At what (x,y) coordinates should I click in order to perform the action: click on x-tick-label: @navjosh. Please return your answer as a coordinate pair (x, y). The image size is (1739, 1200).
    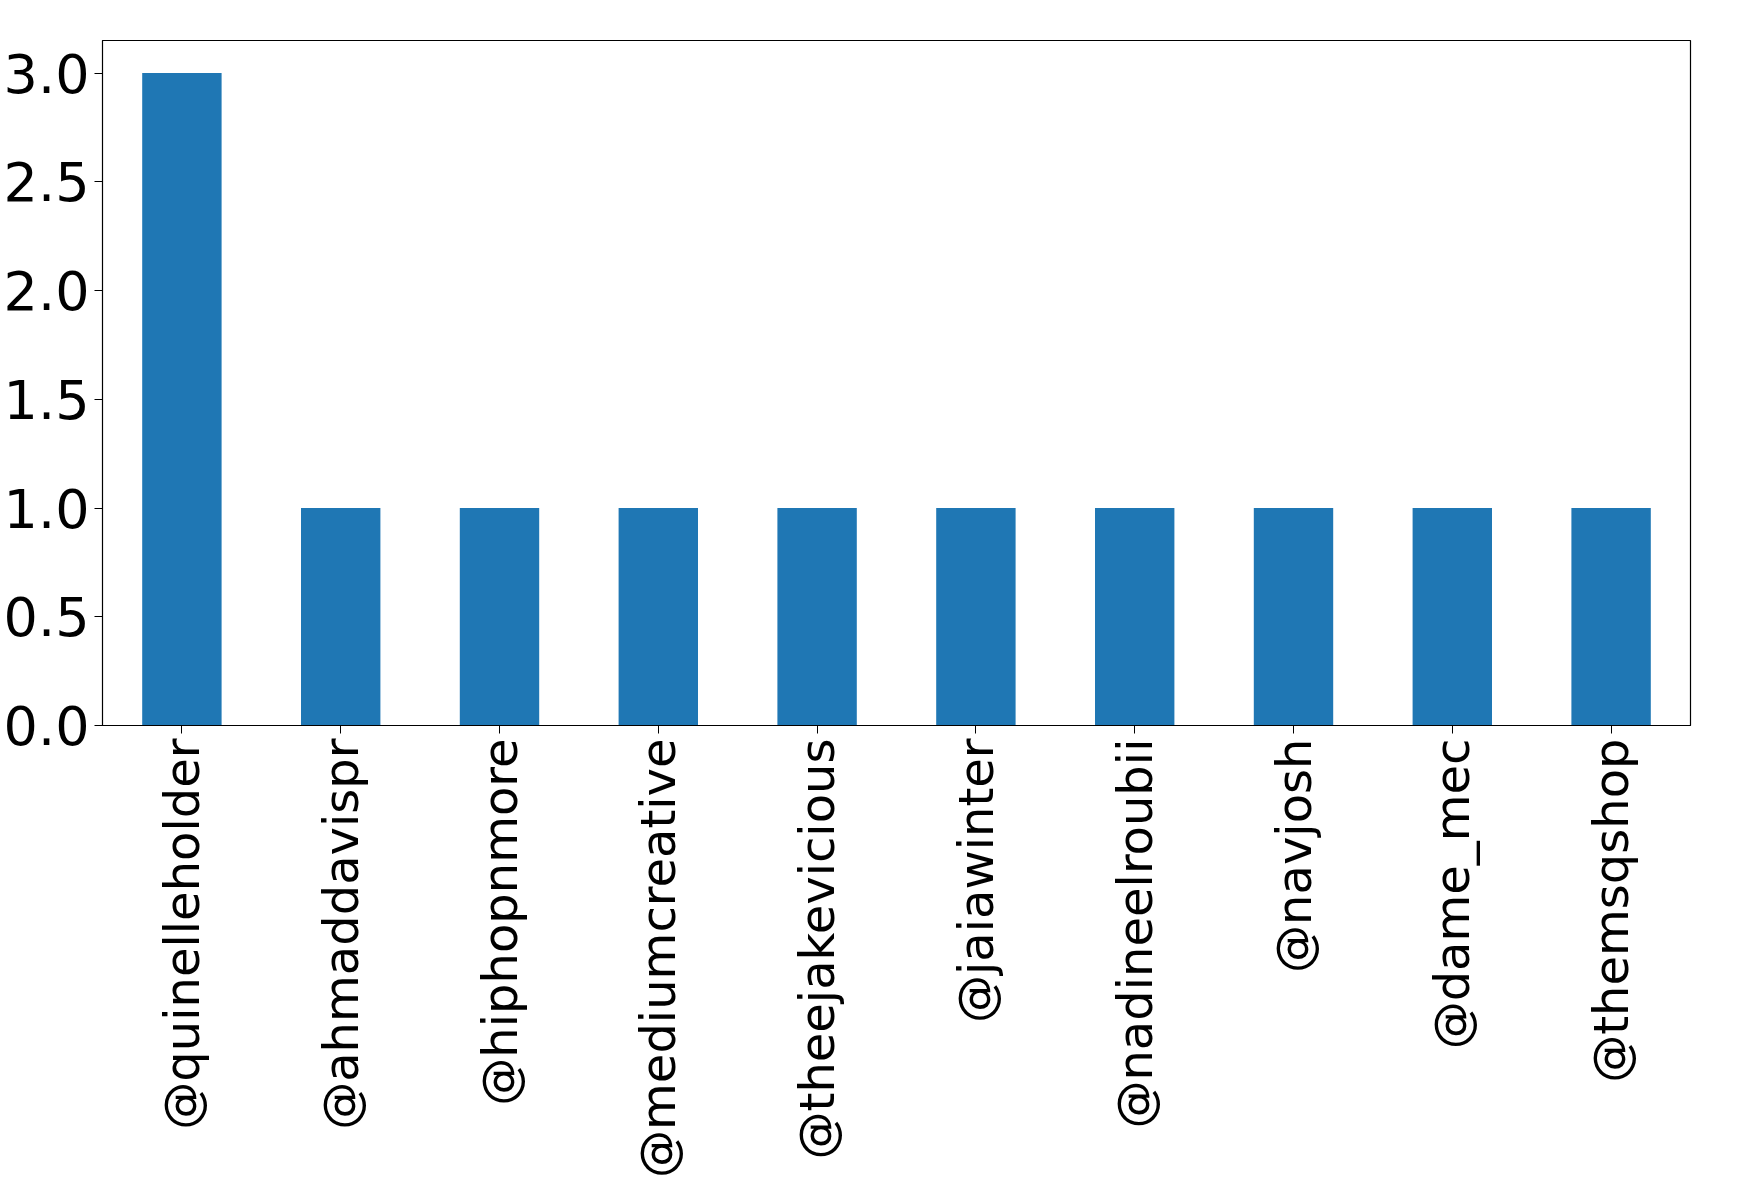
    Looking at the image, I should click on (1293, 855).